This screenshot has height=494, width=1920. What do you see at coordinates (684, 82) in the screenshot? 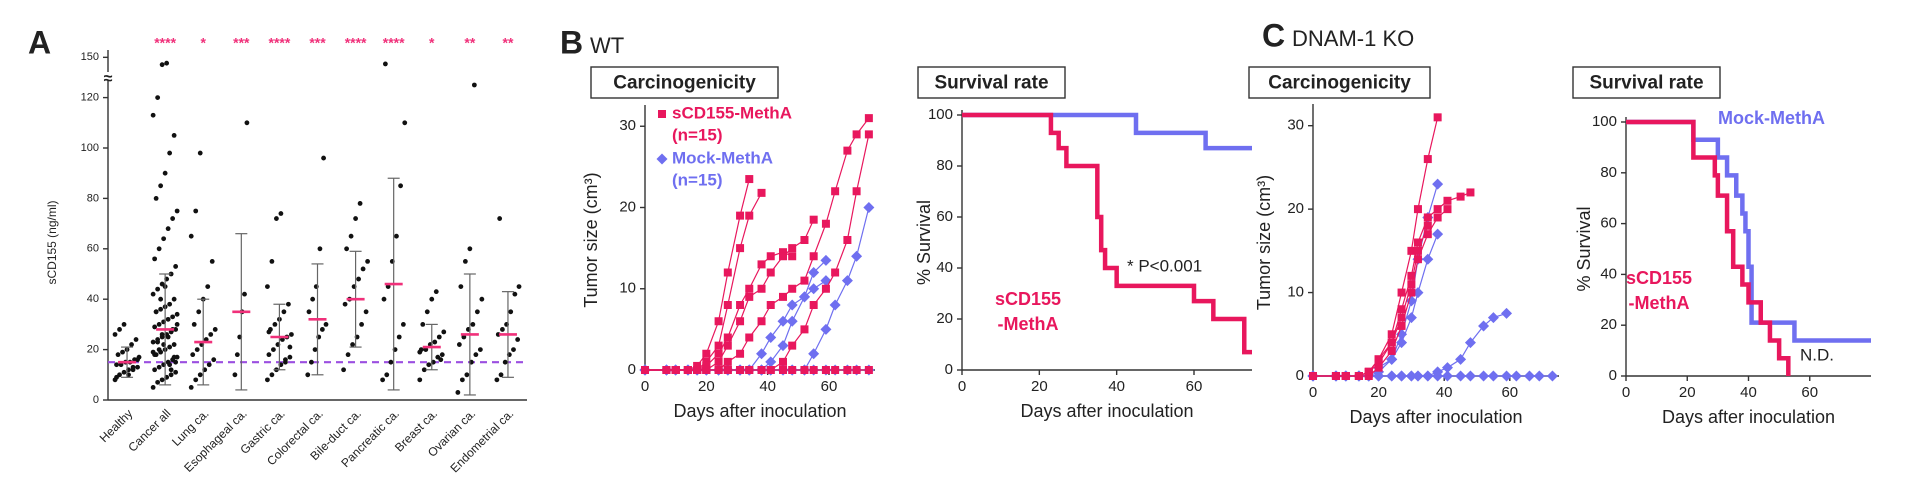
I see `title-box` at bounding box center [684, 82].